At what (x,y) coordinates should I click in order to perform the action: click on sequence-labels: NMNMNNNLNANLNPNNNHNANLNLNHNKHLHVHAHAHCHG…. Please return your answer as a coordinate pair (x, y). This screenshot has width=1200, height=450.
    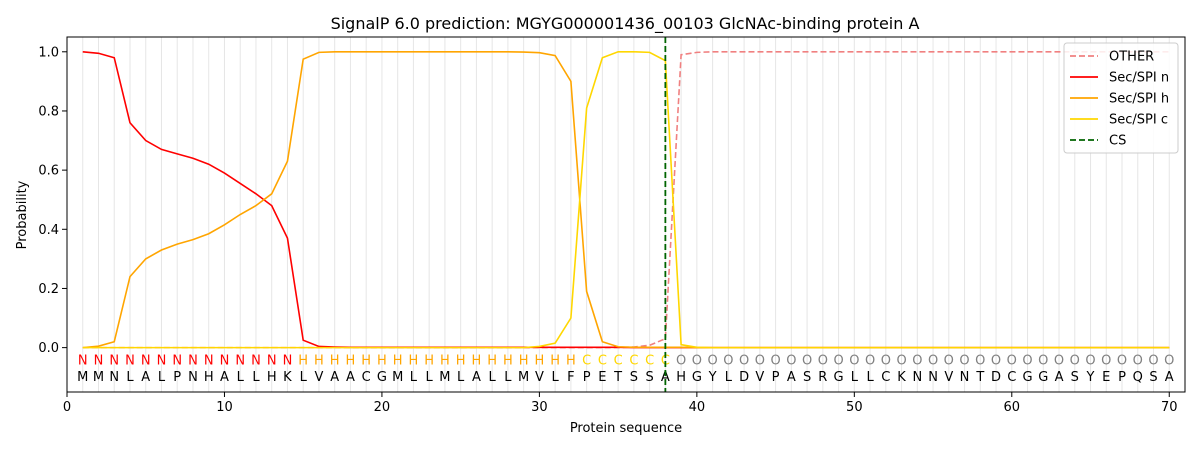
    Looking at the image, I should click on (625, 368).